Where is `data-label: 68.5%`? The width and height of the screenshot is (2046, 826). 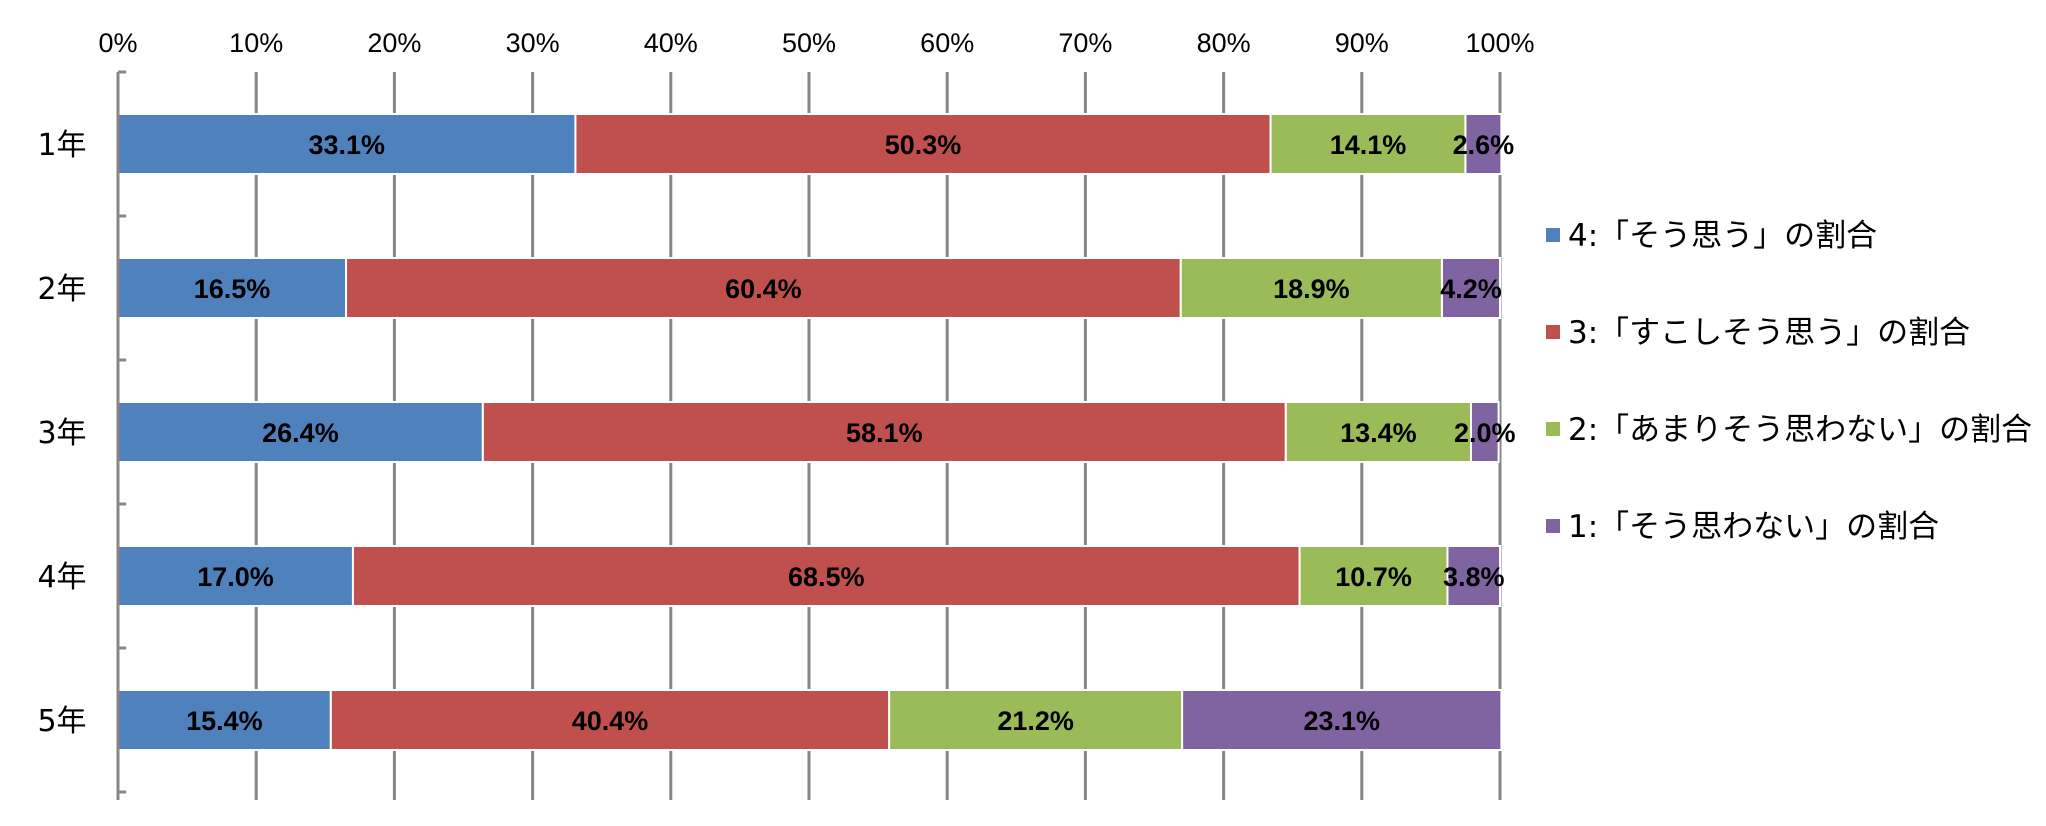 data-label: 68.5% is located at coordinates (826, 577).